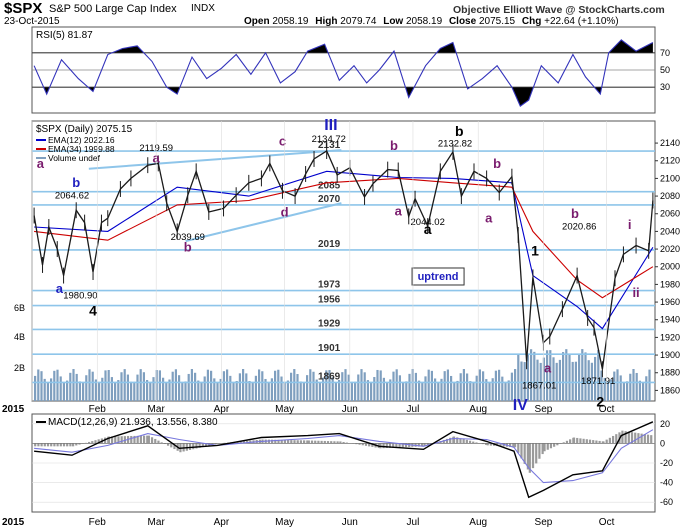 The width and height of the screenshot is (700, 530). What do you see at coordinates (670, 178) in the screenshot?
I see `price-tick-label: 2100` at bounding box center [670, 178].